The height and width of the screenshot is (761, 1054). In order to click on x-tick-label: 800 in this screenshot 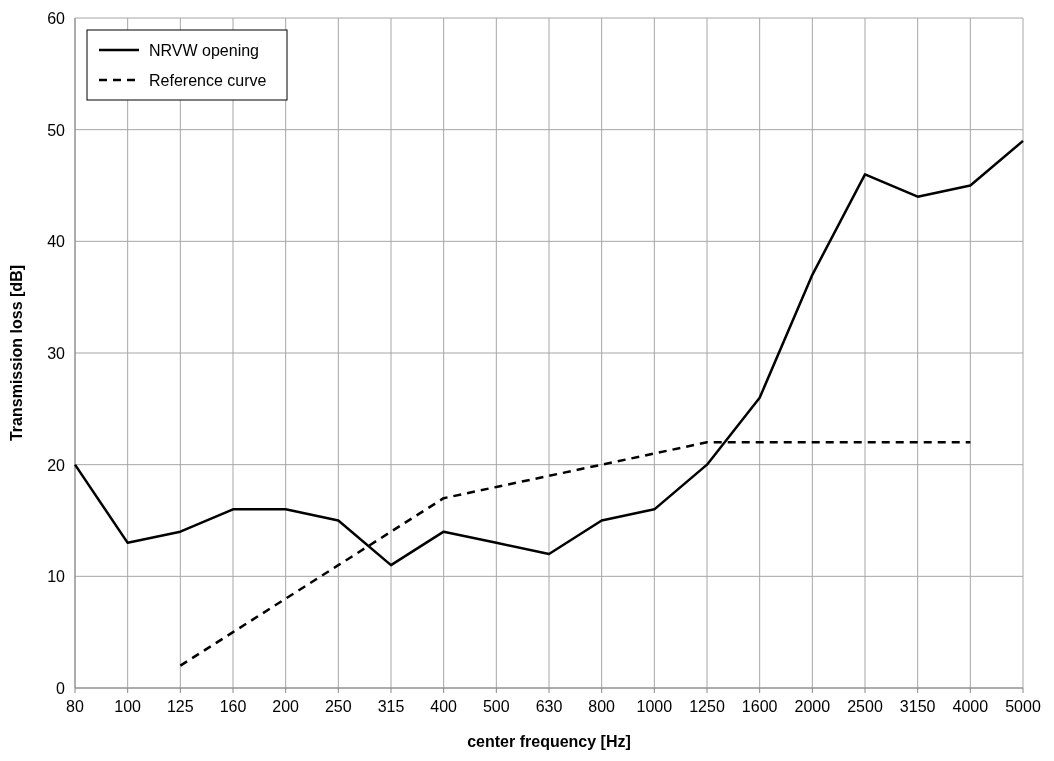, I will do `click(602, 706)`.